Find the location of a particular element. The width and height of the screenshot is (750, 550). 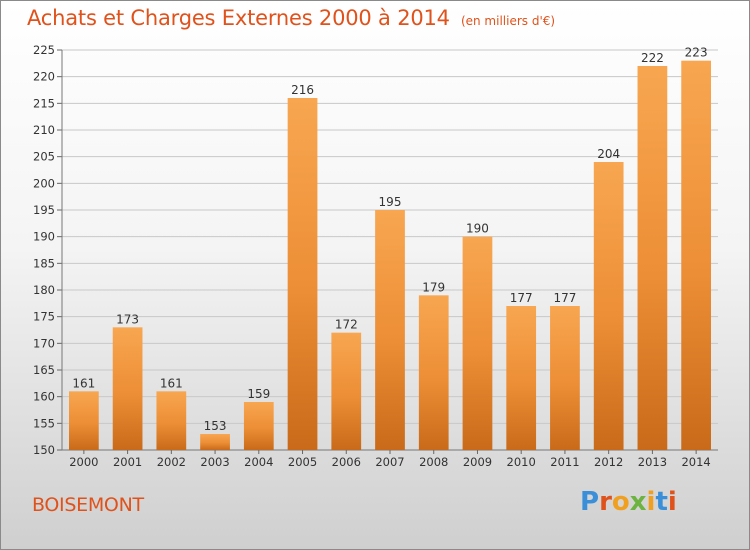

x-tick-label: 2002 is located at coordinates (171, 462).